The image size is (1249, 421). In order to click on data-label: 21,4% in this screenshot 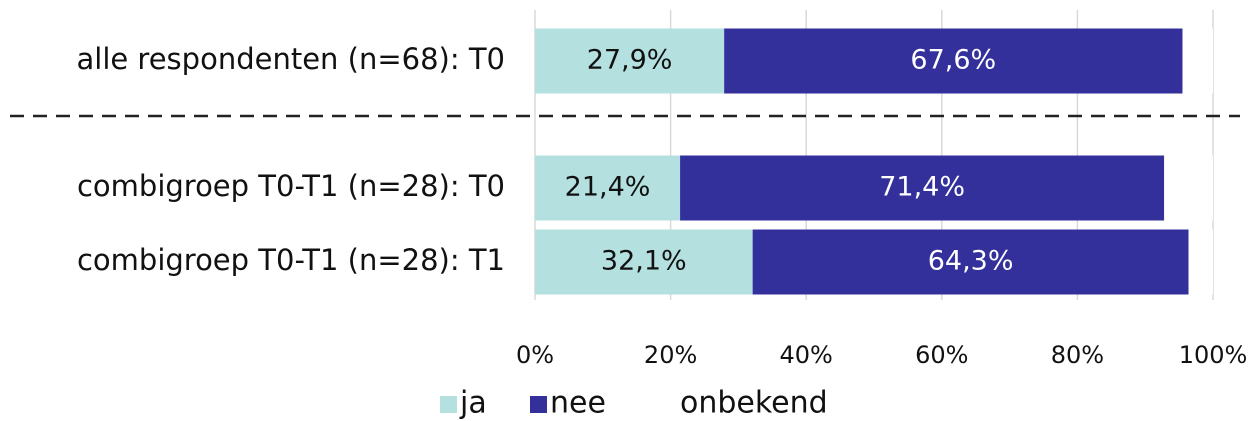, I will do `click(608, 187)`.